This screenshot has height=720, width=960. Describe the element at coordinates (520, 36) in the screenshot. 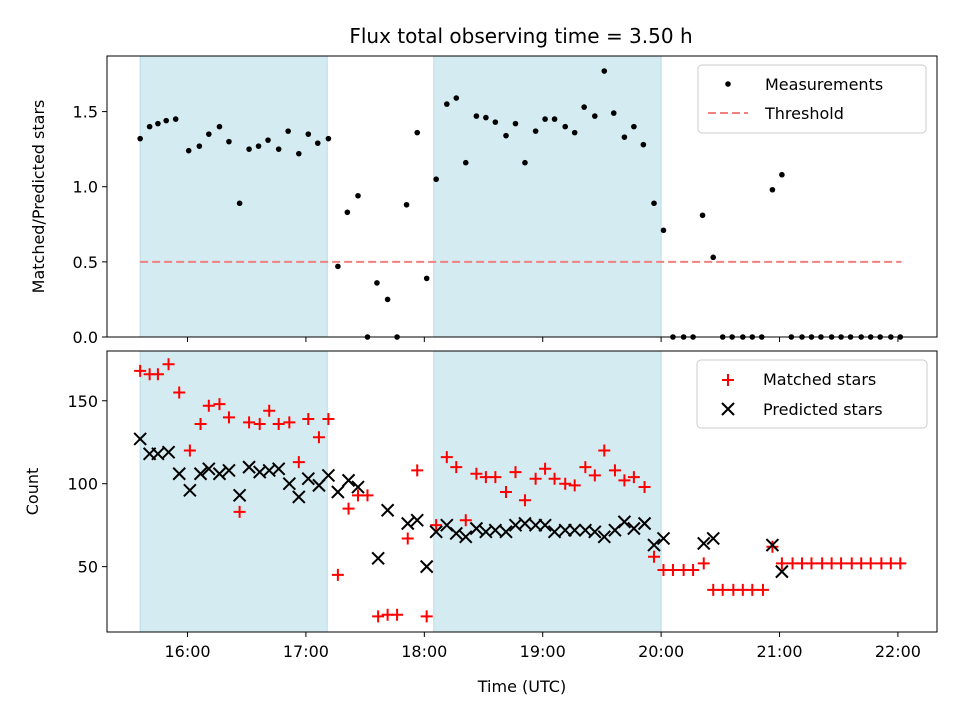

I see `chart-title: Flux total observing time = 3.50 h` at that location.